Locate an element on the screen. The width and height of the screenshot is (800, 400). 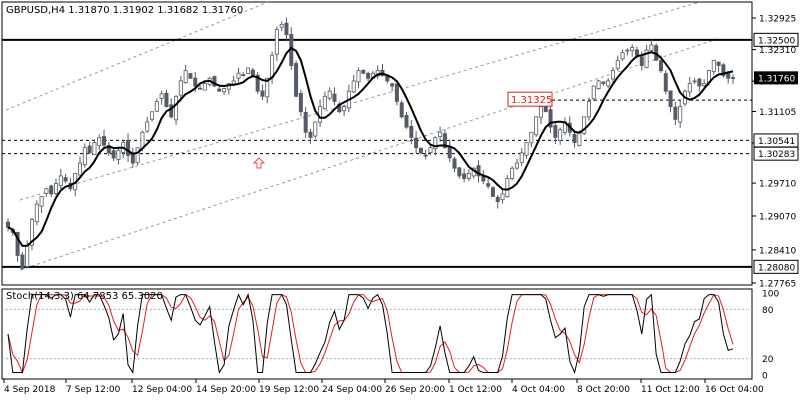
x-tick-label-10: 11 Oct 12:00 is located at coordinates (670, 390).